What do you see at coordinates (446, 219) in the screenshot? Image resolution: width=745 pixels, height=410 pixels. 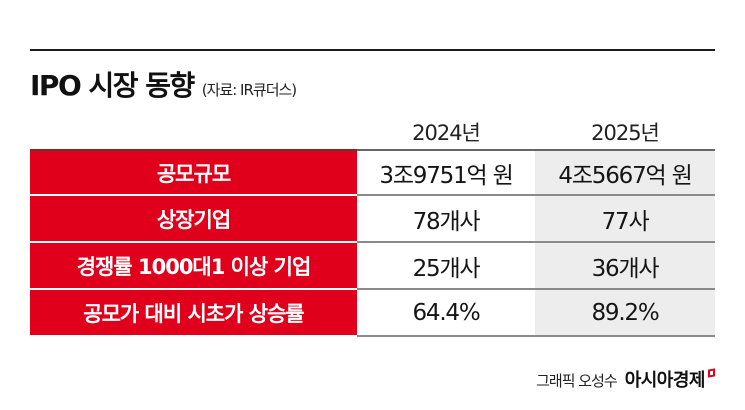 I see `cell-2024: 78개사` at bounding box center [446, 219].